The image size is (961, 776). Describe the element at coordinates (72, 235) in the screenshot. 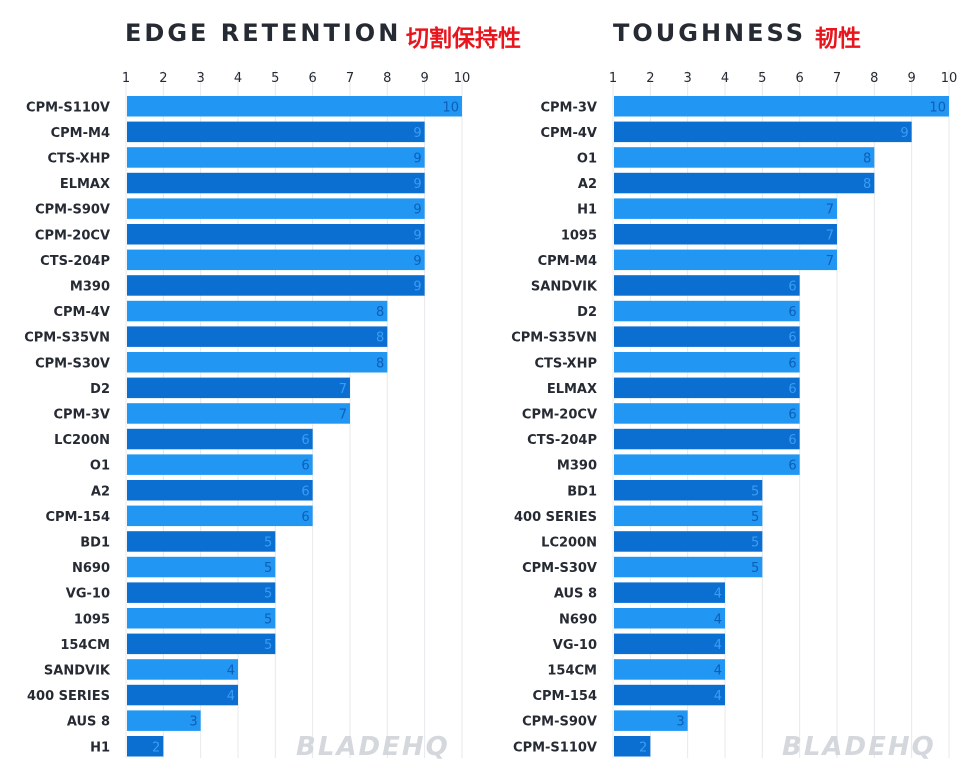

I see `edge-category-label: CPM-20CV` at that location.